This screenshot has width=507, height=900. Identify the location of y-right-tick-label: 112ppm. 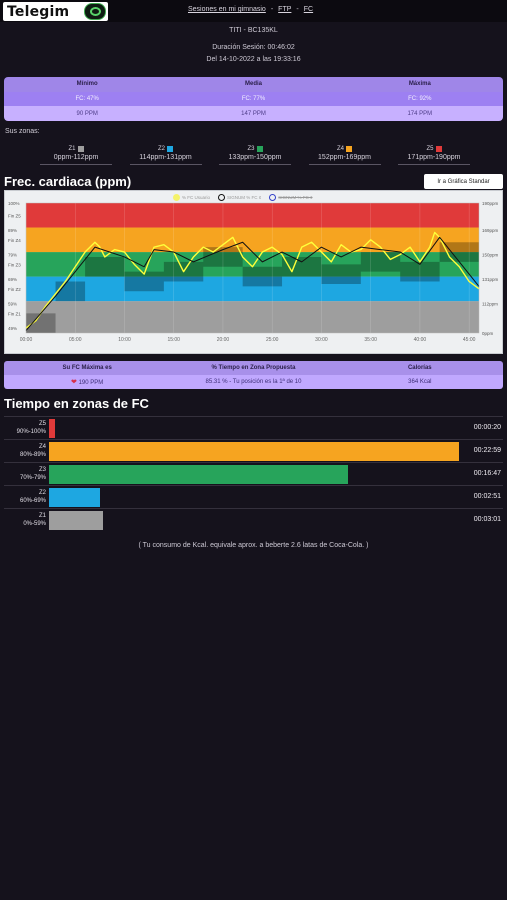
(490, 304).